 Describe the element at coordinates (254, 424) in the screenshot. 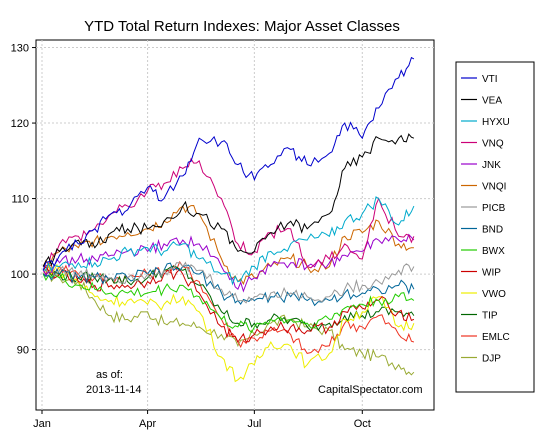

I see `x-tick-label: Jul` at that location.